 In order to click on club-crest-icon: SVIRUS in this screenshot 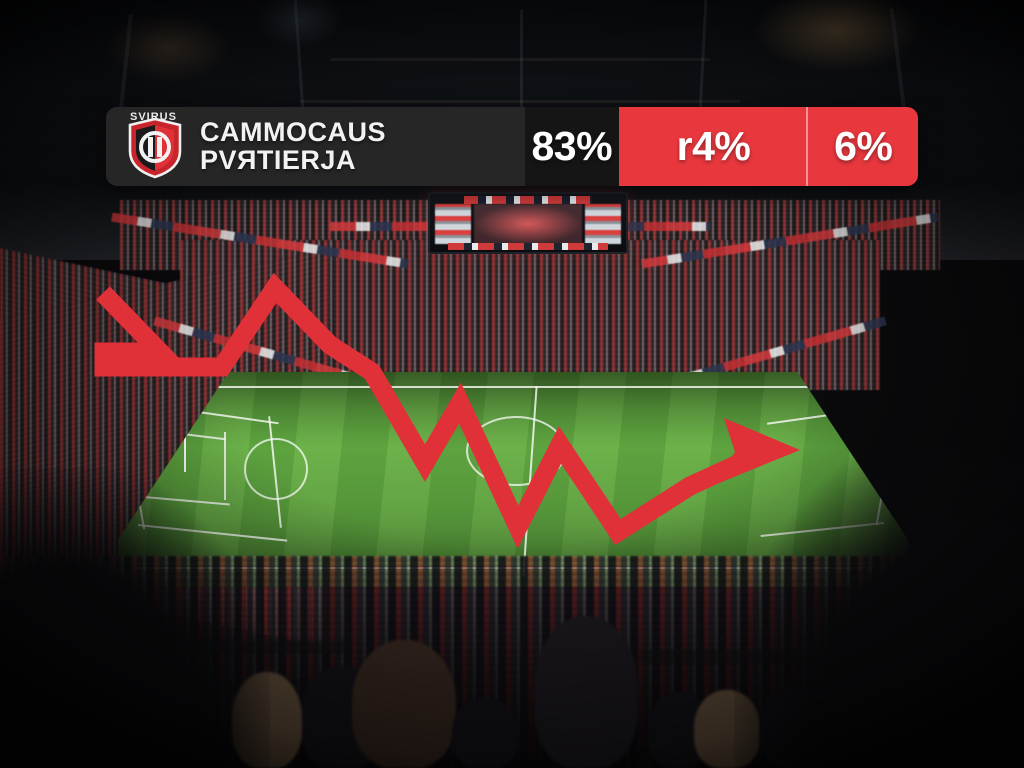, I will do `click(155, 145)`.